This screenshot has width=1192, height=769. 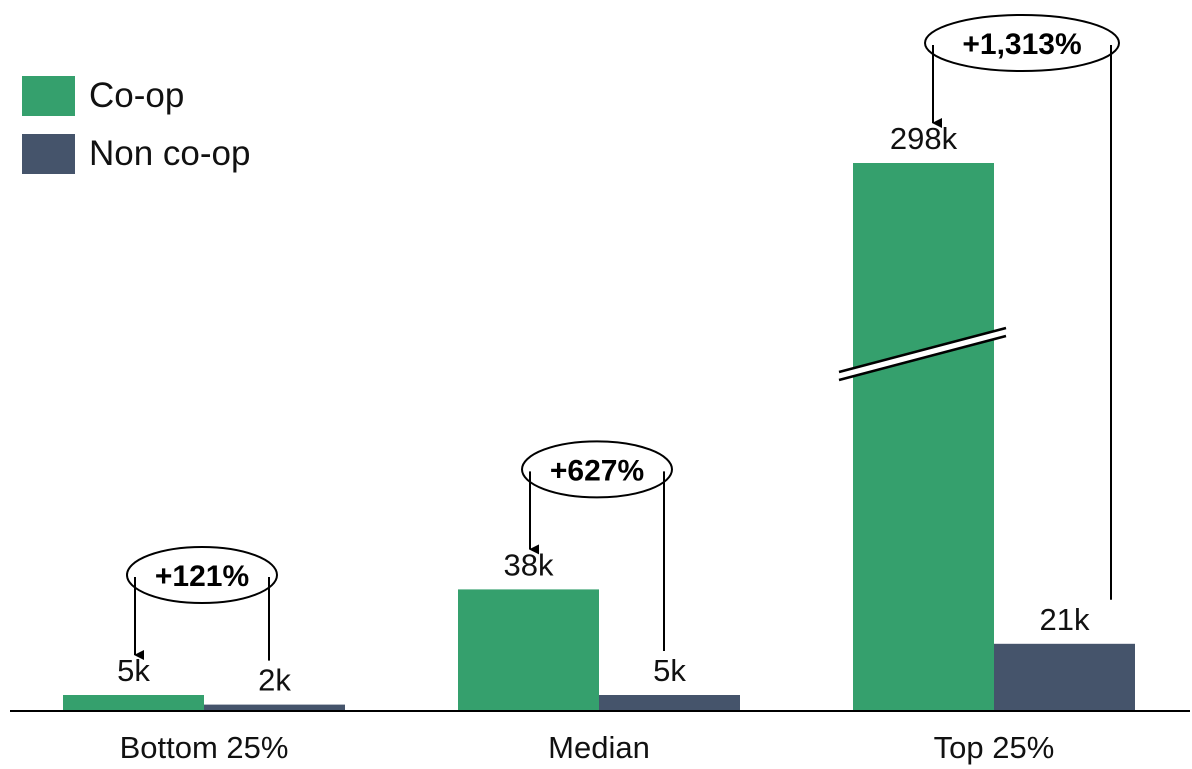 I want to click on legend: Co-op Non co-op, so click(x=136, y=134).